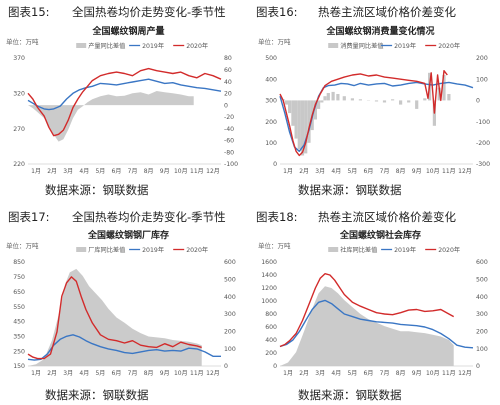  What do you see at coordinates (229, 141) in the screenshot?
I see `y-right-tick-label: -60` at bounding box center [229, 141].